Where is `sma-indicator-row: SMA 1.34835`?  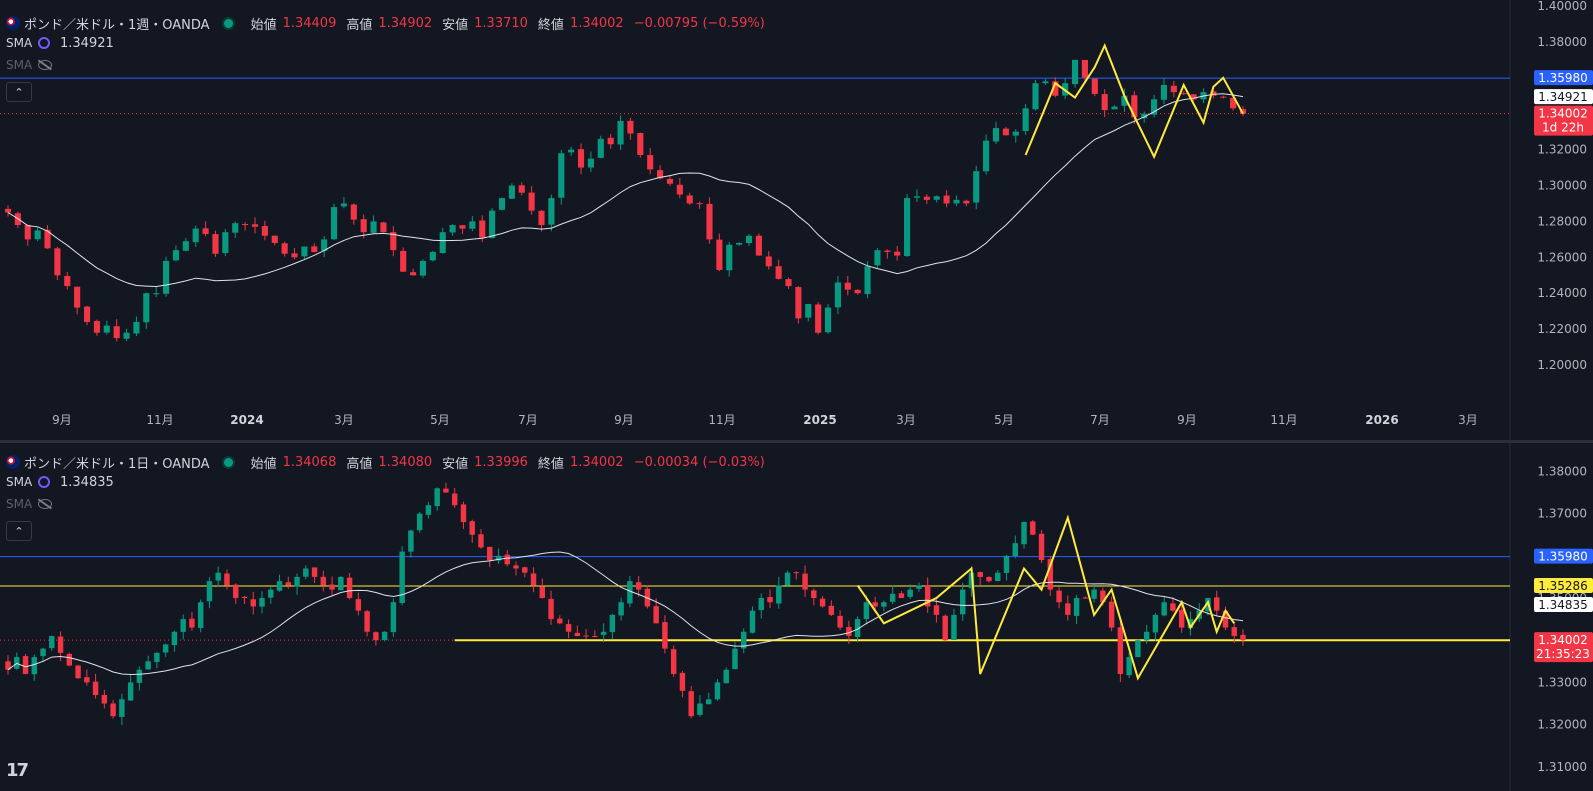 sma-indicator-row: SMA 1.34835 is located at coordinates (385, 482).